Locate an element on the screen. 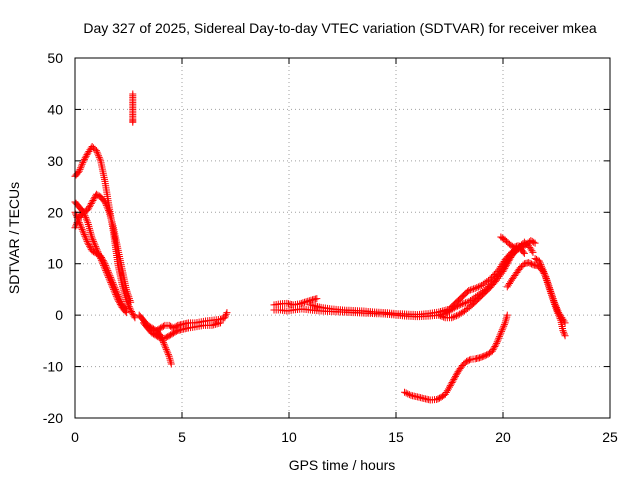  series-arc-d is located at coordinates (100, 262).